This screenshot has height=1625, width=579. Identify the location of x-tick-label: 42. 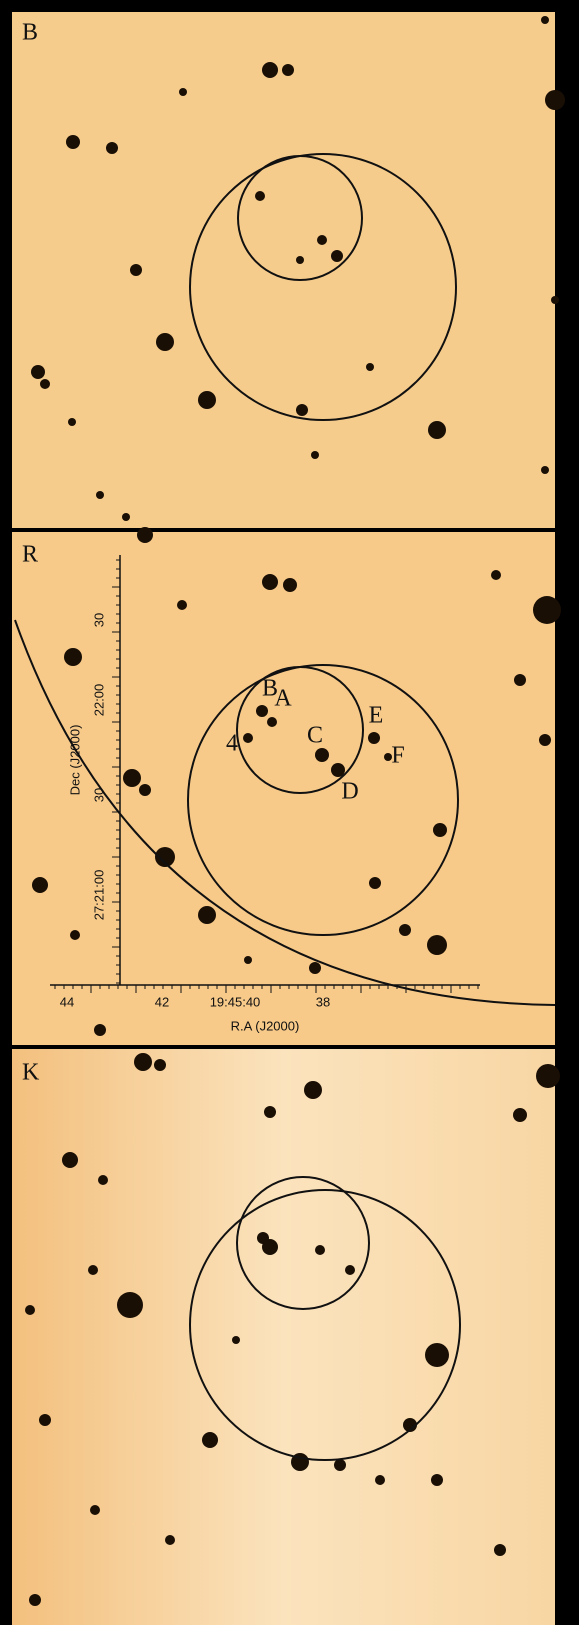
(162, 1001).